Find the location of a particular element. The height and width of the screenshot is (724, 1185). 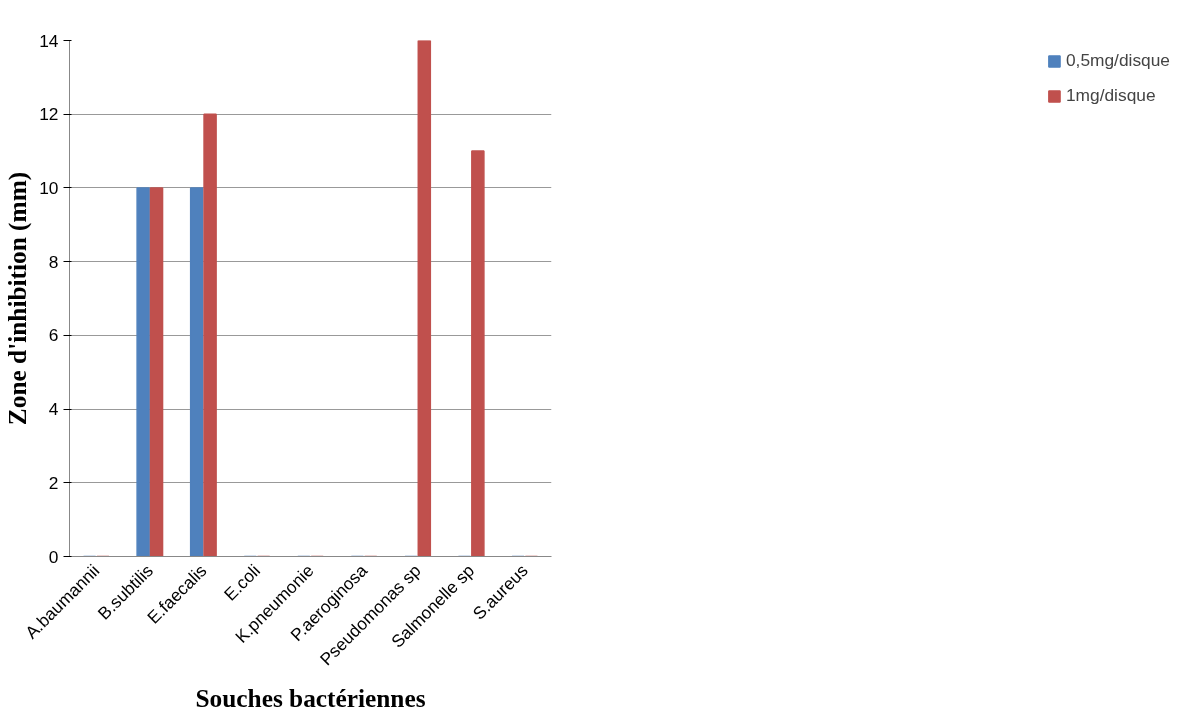

y-tick-label: 4 is located at coordinates (53, 409).